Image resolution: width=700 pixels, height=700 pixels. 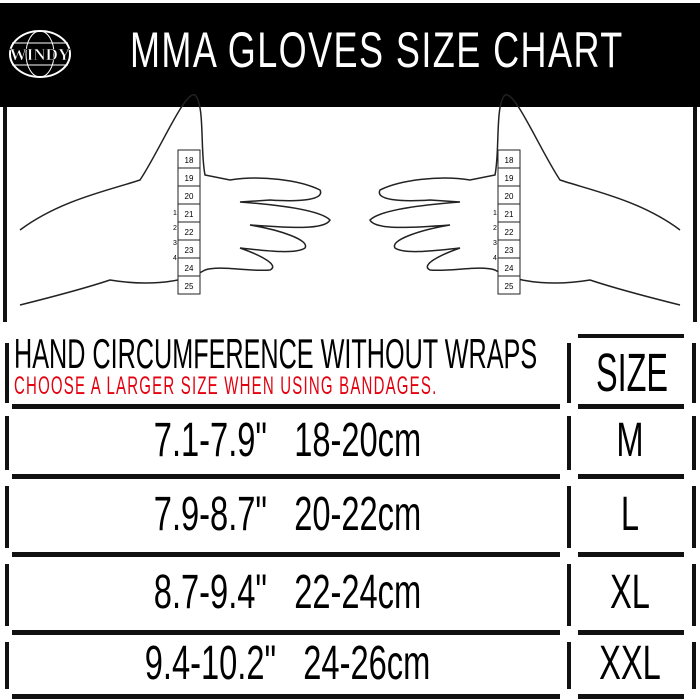 I want to click on table-row: 7.9-8.7" 20-22cm L, so click(x=350, y=517).